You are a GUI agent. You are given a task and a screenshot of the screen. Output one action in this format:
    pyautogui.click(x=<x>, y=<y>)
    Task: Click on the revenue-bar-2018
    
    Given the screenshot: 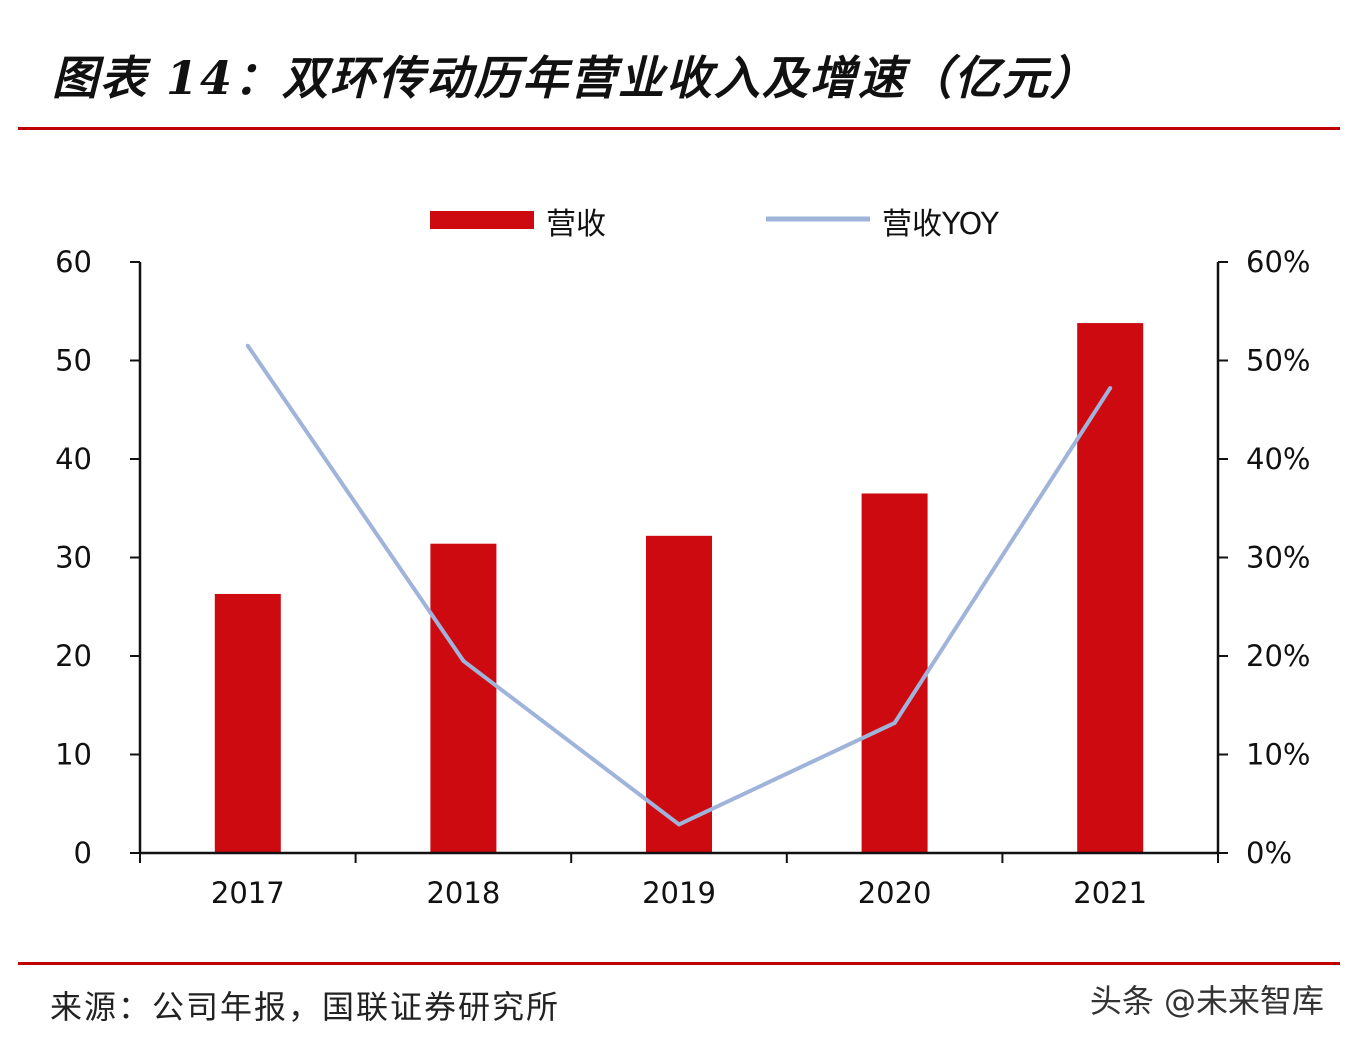 What is the action you would take?
    pyautogui.click(x=463, y=698)
    